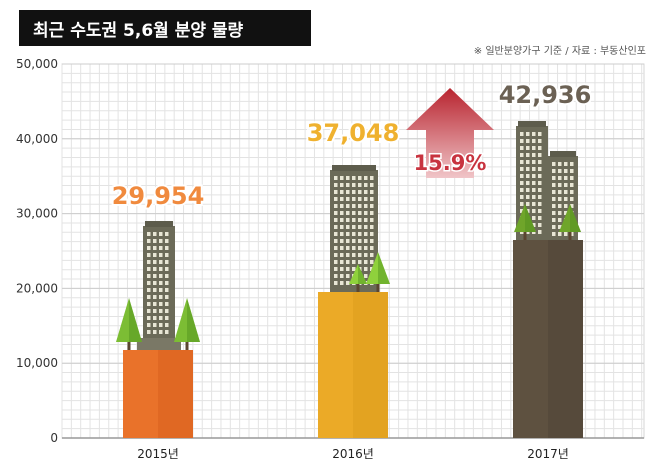  I want to click on tree-right-2015, so click(187, 324).